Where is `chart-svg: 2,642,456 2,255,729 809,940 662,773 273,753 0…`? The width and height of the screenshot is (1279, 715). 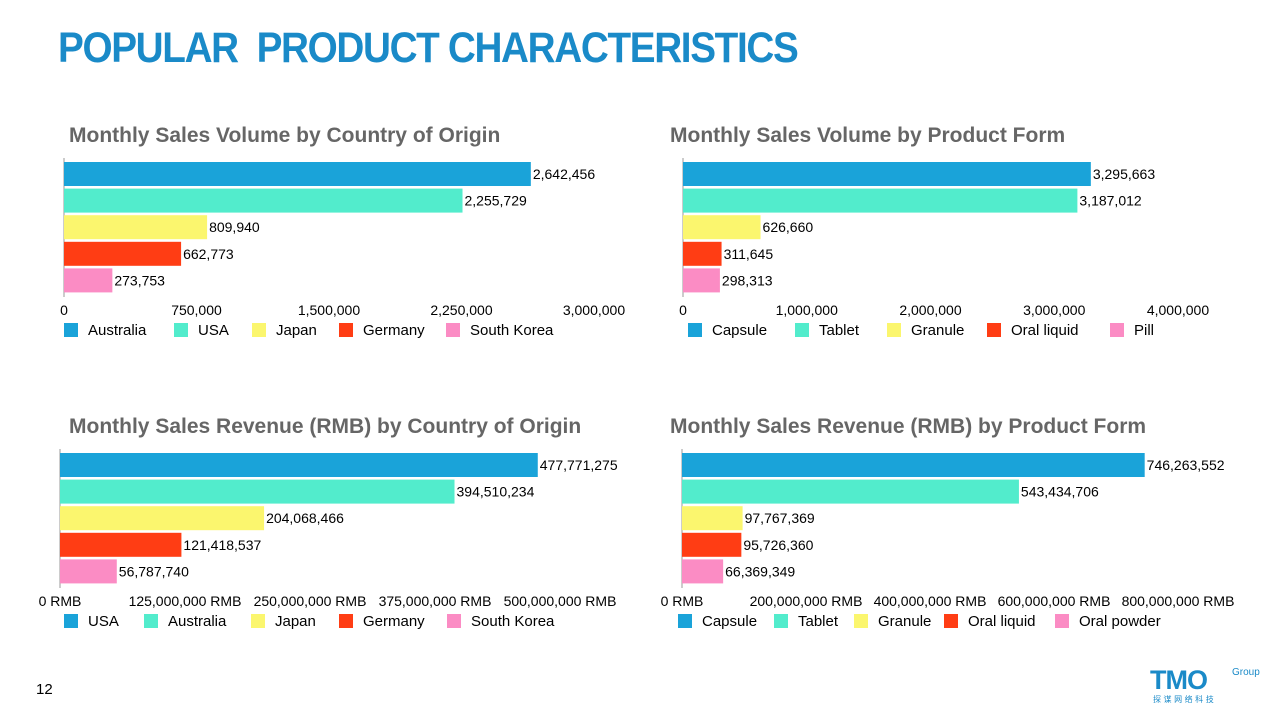
chart-svg: 2,642,456 2,255,729 809,940 662,773 273,753 0… is located at coordinates (342, 248).